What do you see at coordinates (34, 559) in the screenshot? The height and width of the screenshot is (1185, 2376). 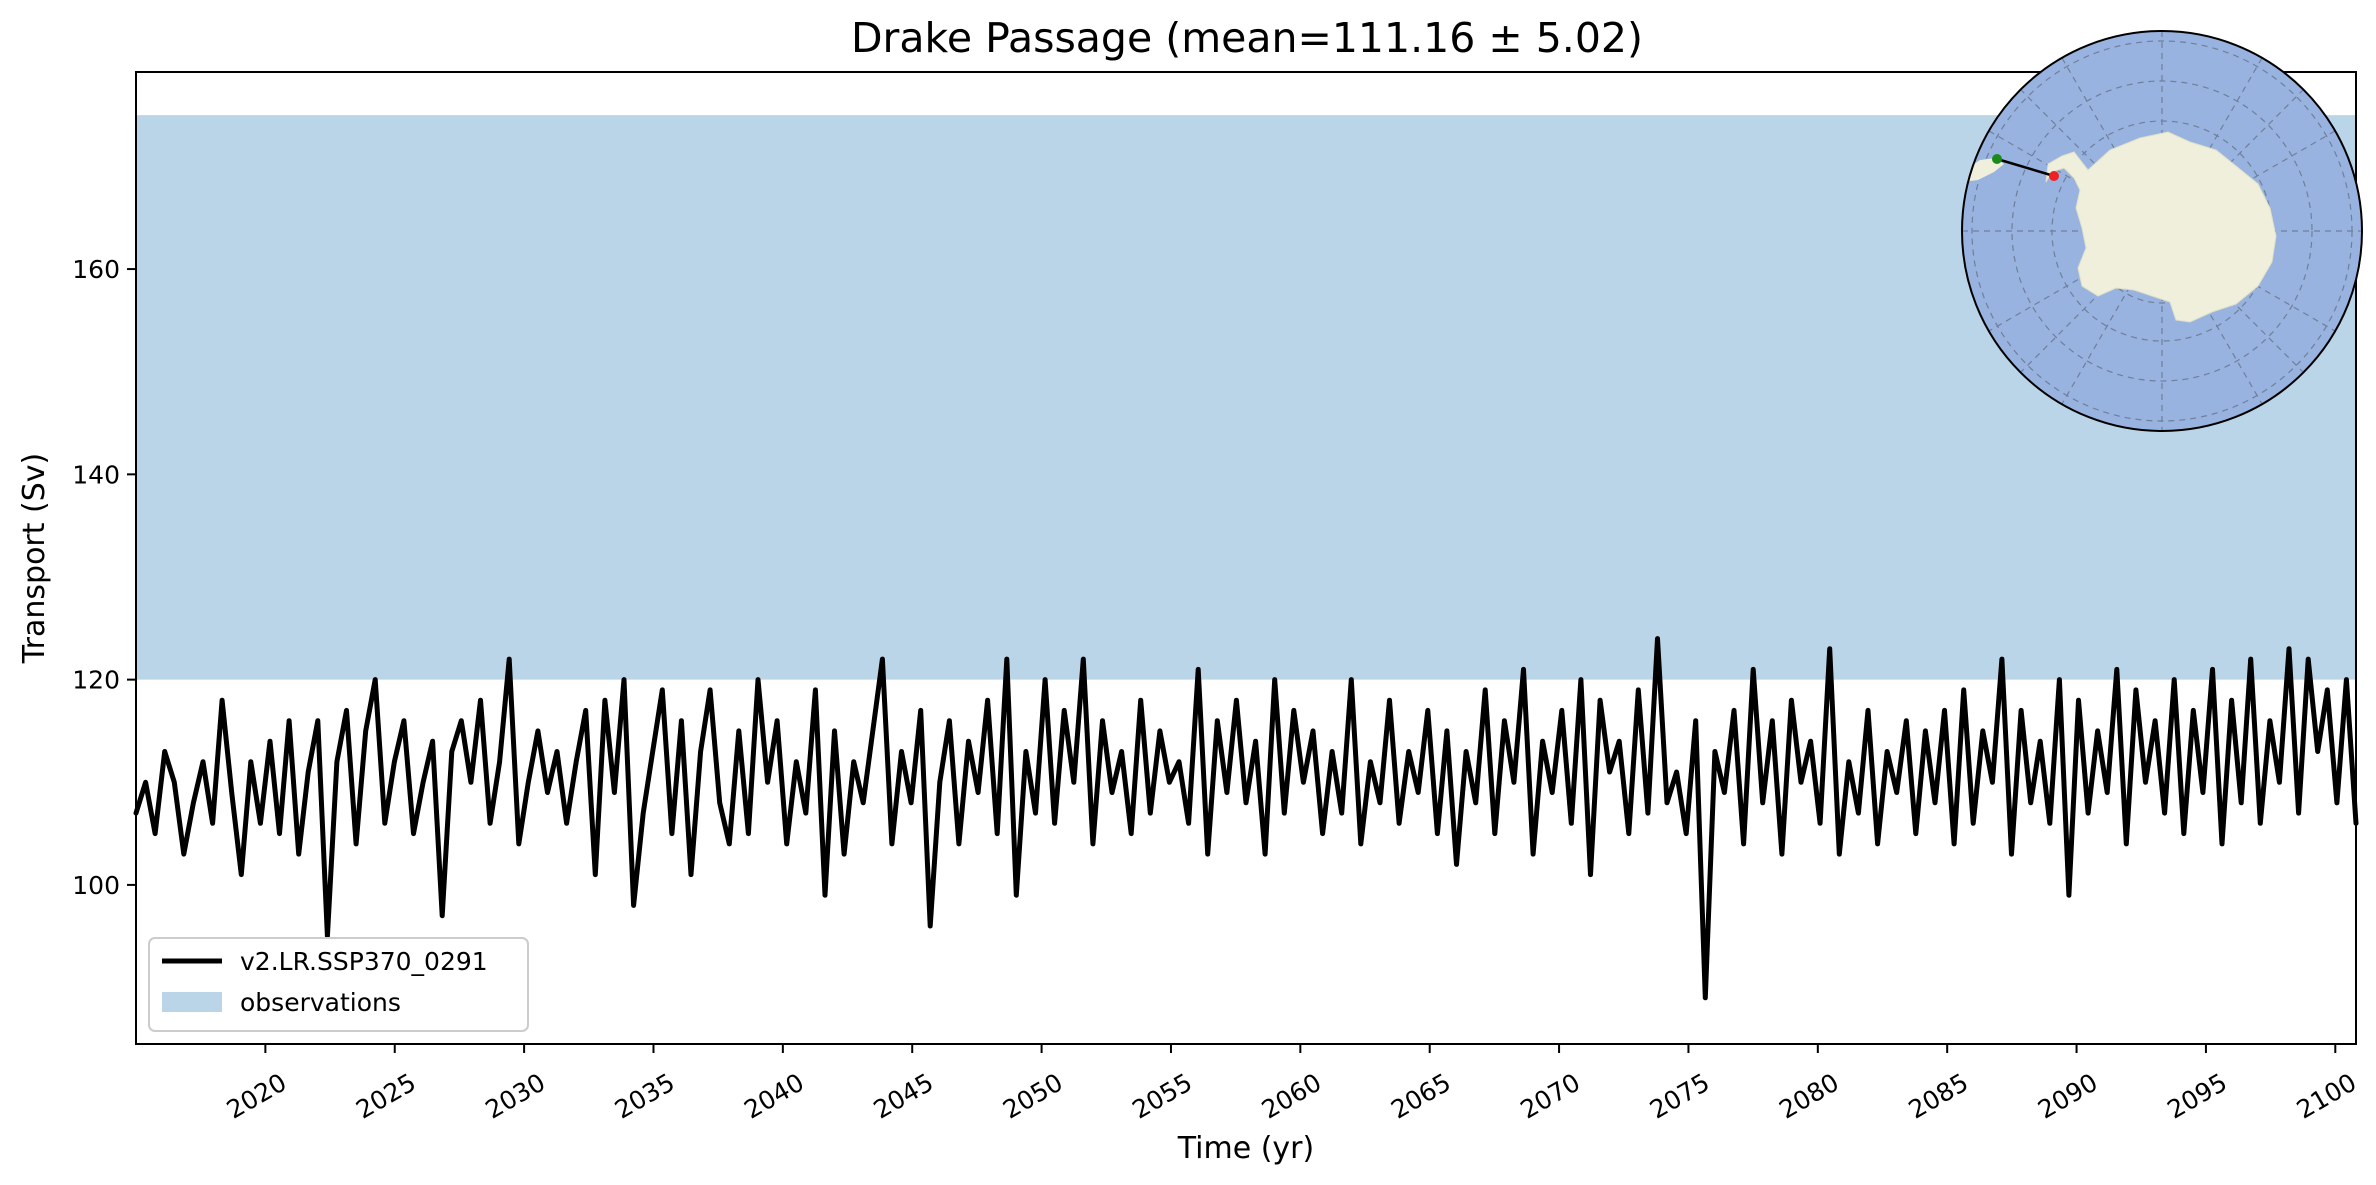 I see `y-axis-label: Transport (Sv)` at bounding box center [34, 559].